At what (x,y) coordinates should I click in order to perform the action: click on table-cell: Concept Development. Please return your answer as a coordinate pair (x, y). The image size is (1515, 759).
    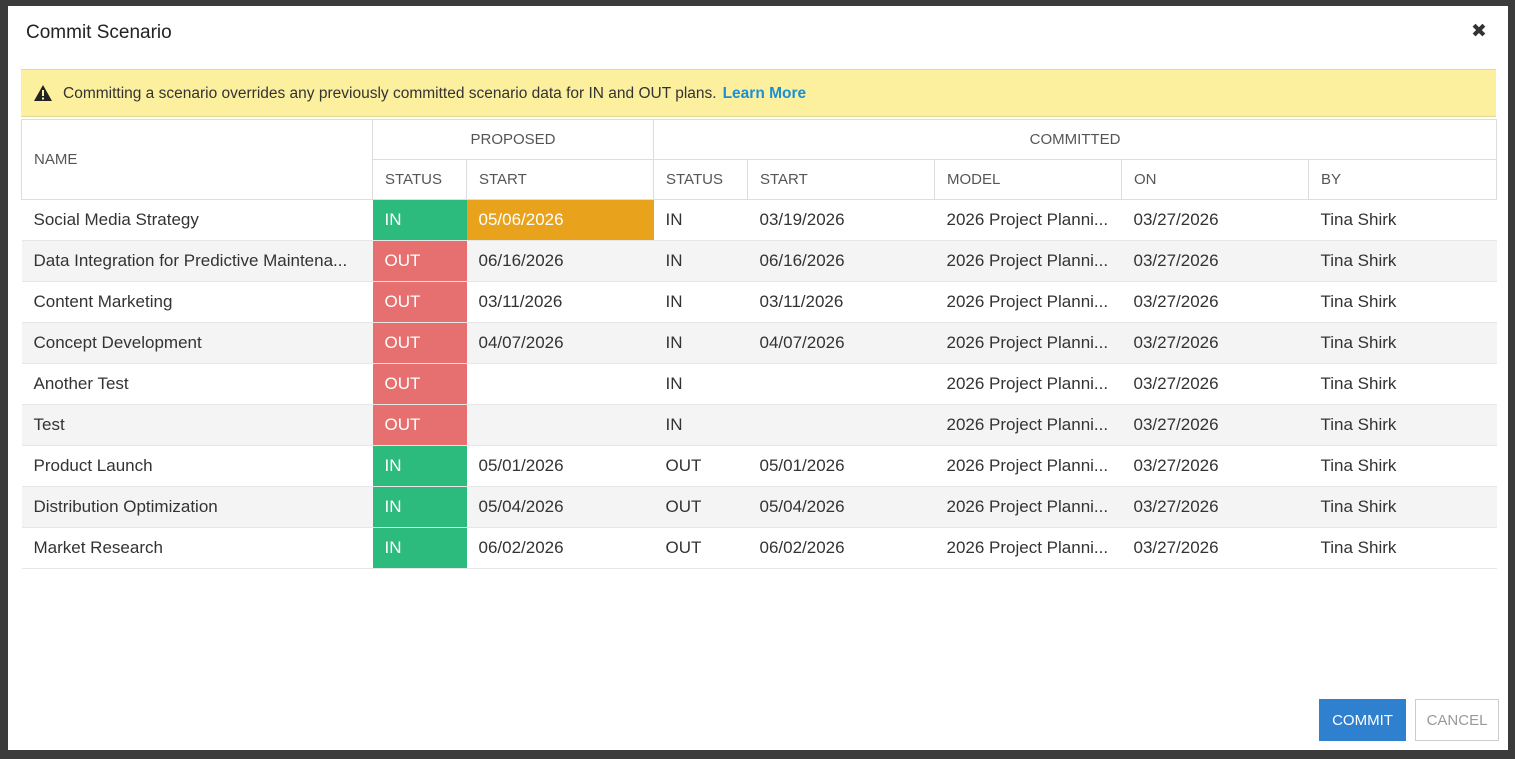
    Looking at the image, I should click on (197, 343).